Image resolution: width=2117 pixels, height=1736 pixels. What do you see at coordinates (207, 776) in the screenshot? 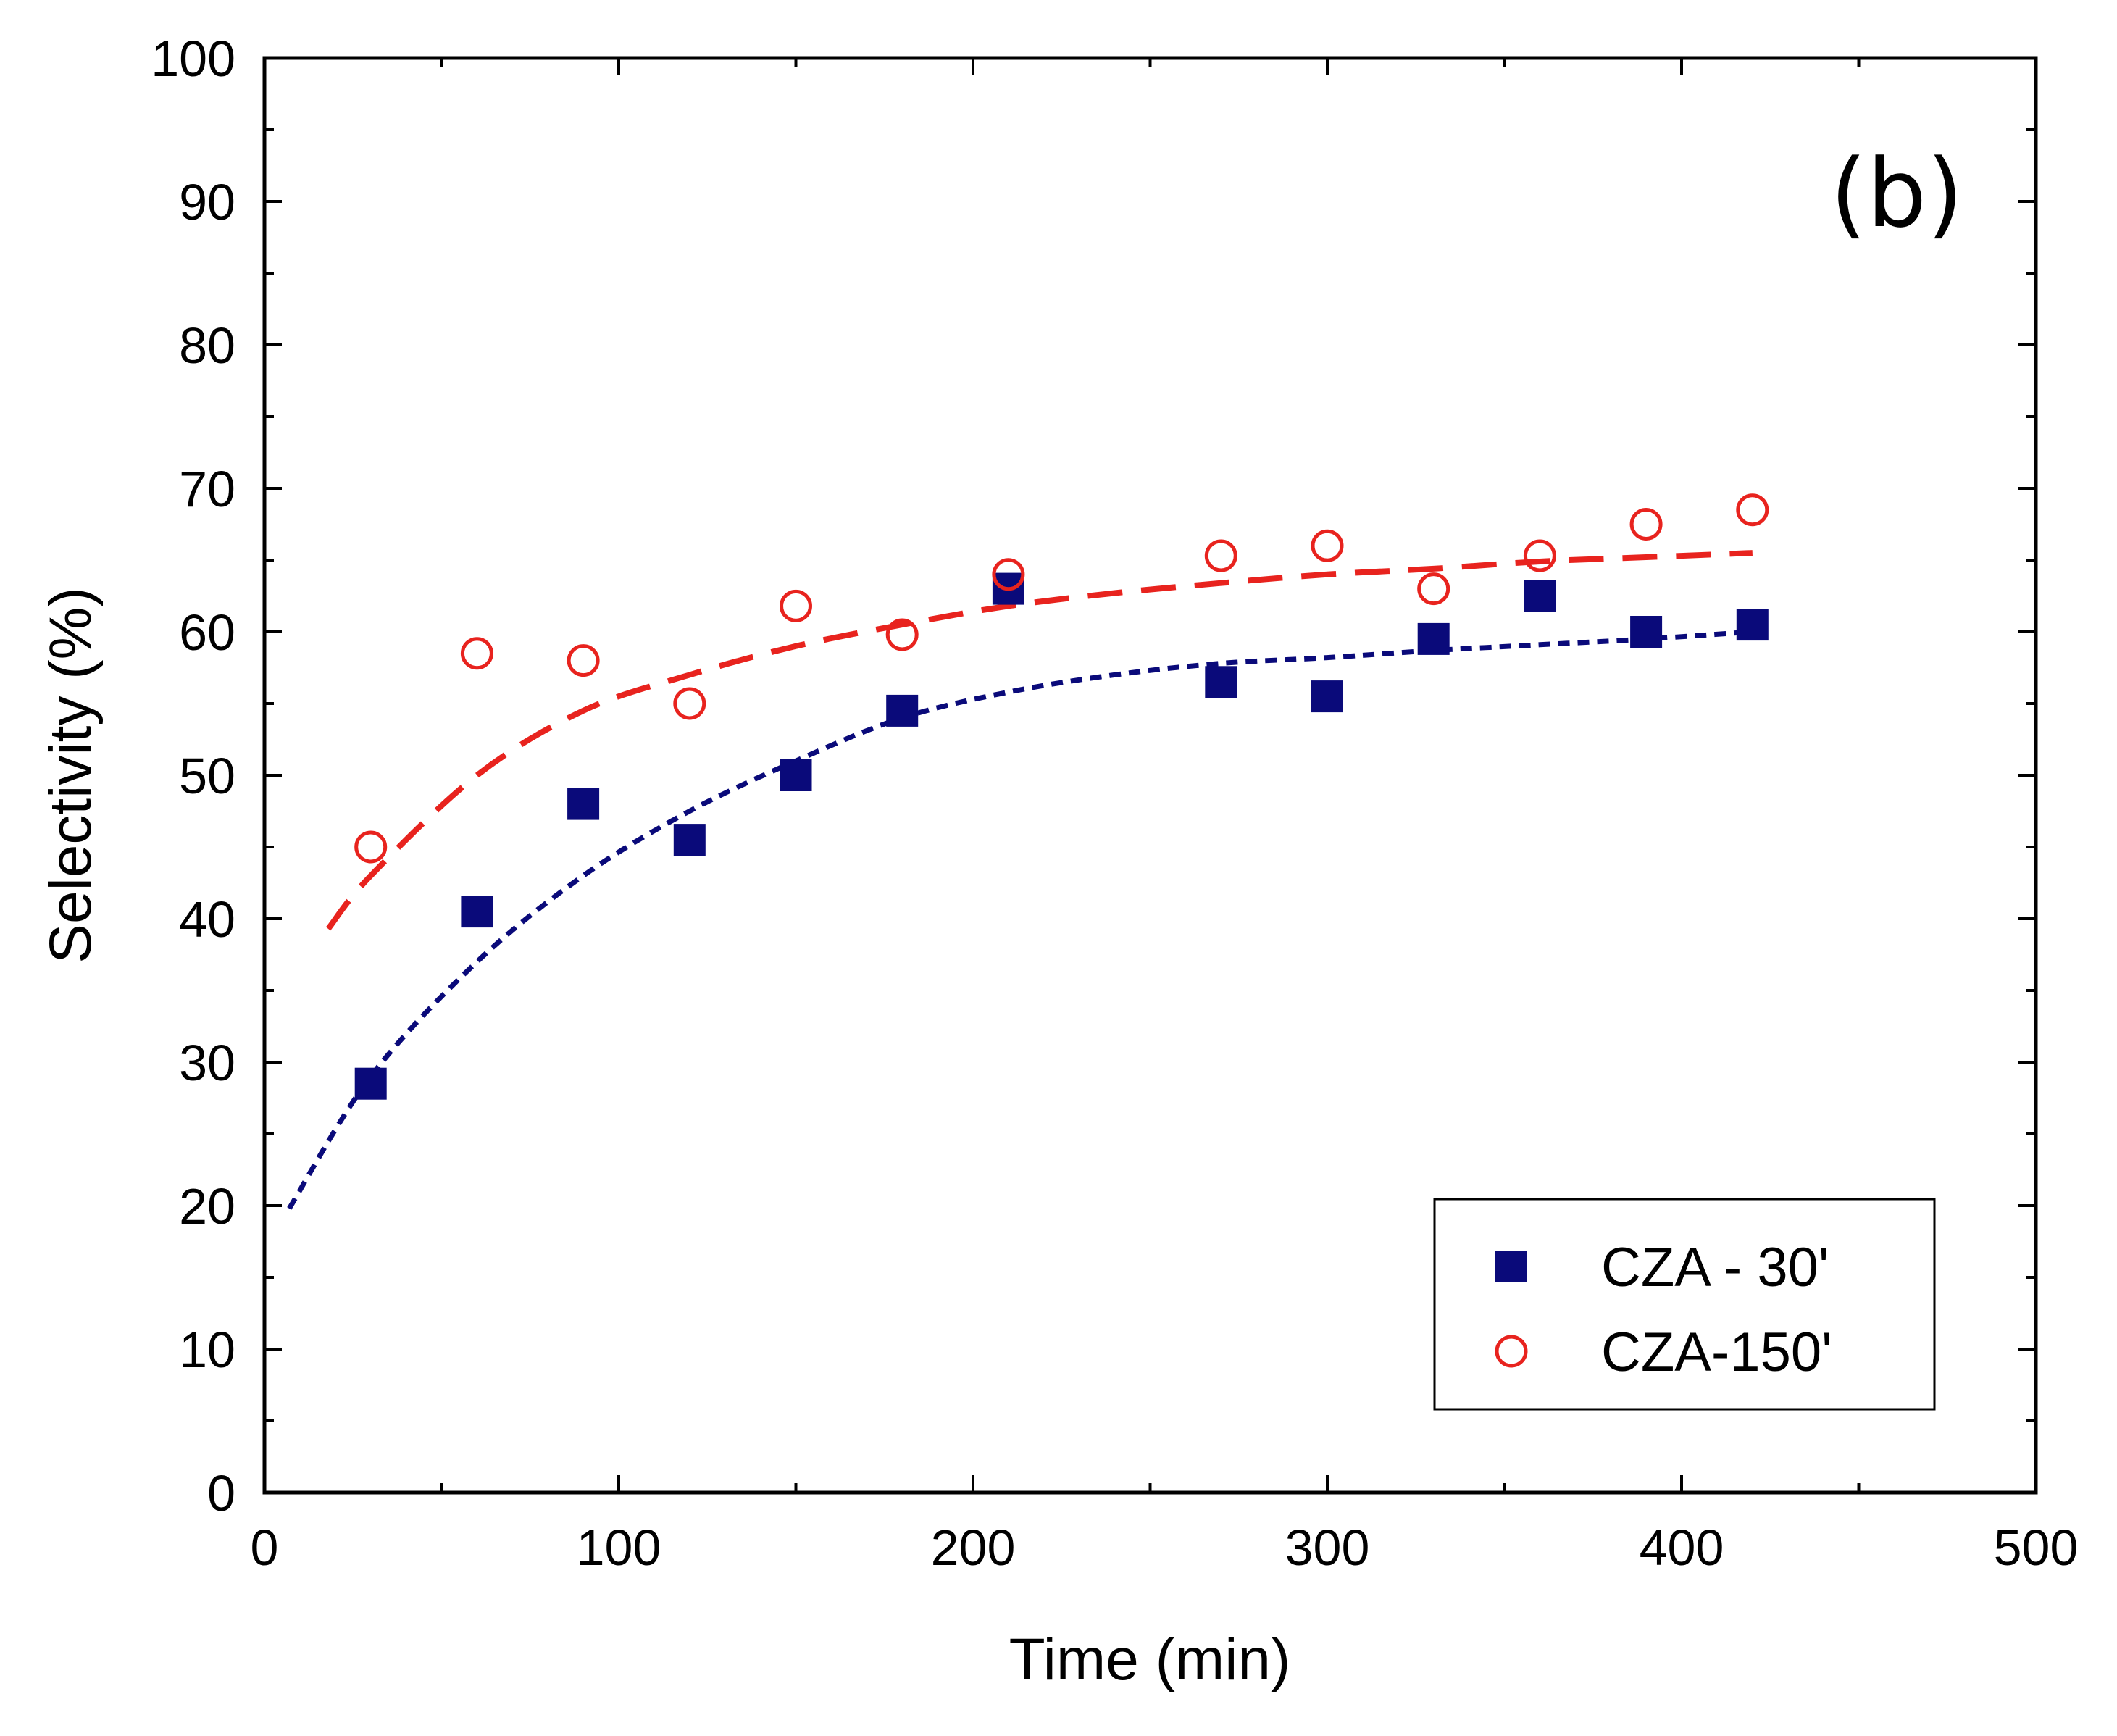
I see `y-tick-label: 50` at bounding box center [207, 776].